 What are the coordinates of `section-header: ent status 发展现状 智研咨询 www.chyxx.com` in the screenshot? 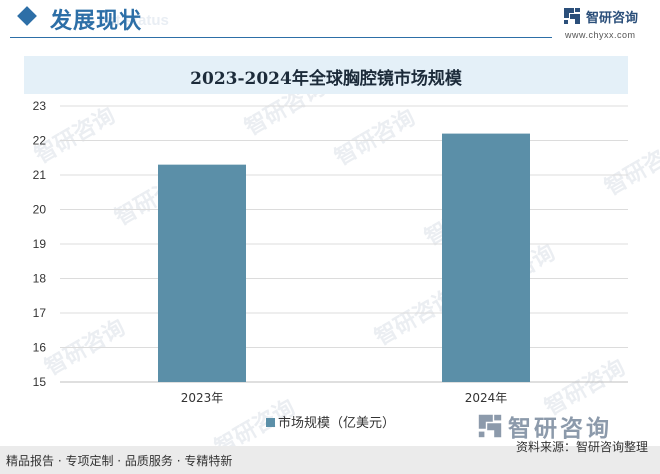 It's located at (330, 21).